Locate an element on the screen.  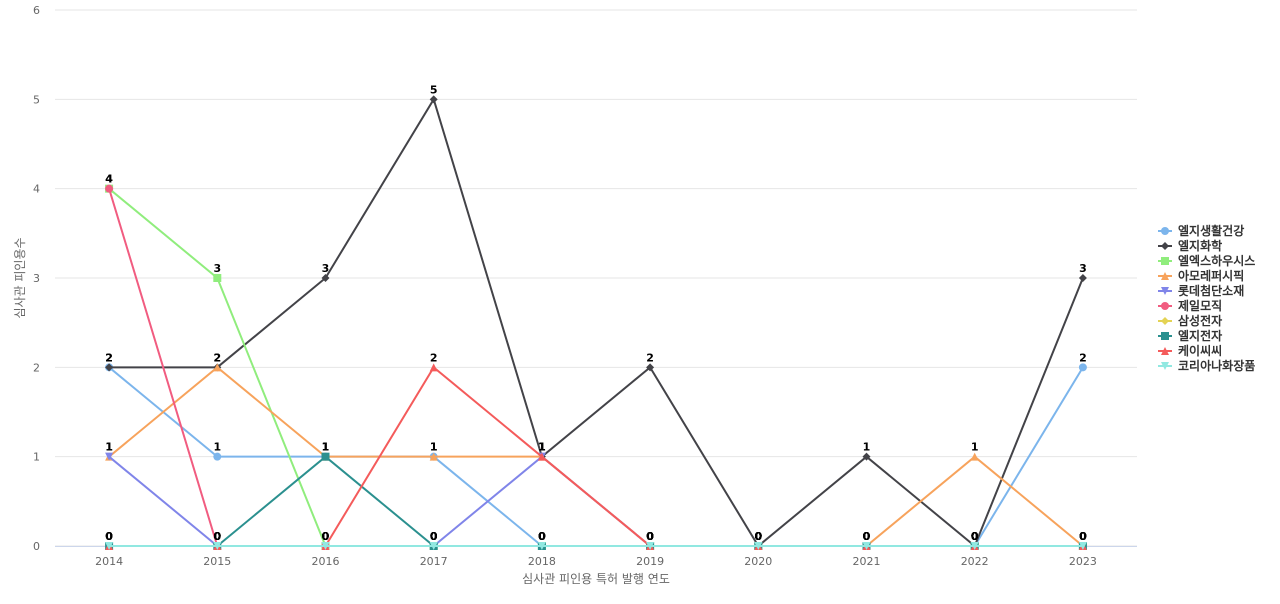
x-tick-label: 2023 is located at coordinates (1083, 561).